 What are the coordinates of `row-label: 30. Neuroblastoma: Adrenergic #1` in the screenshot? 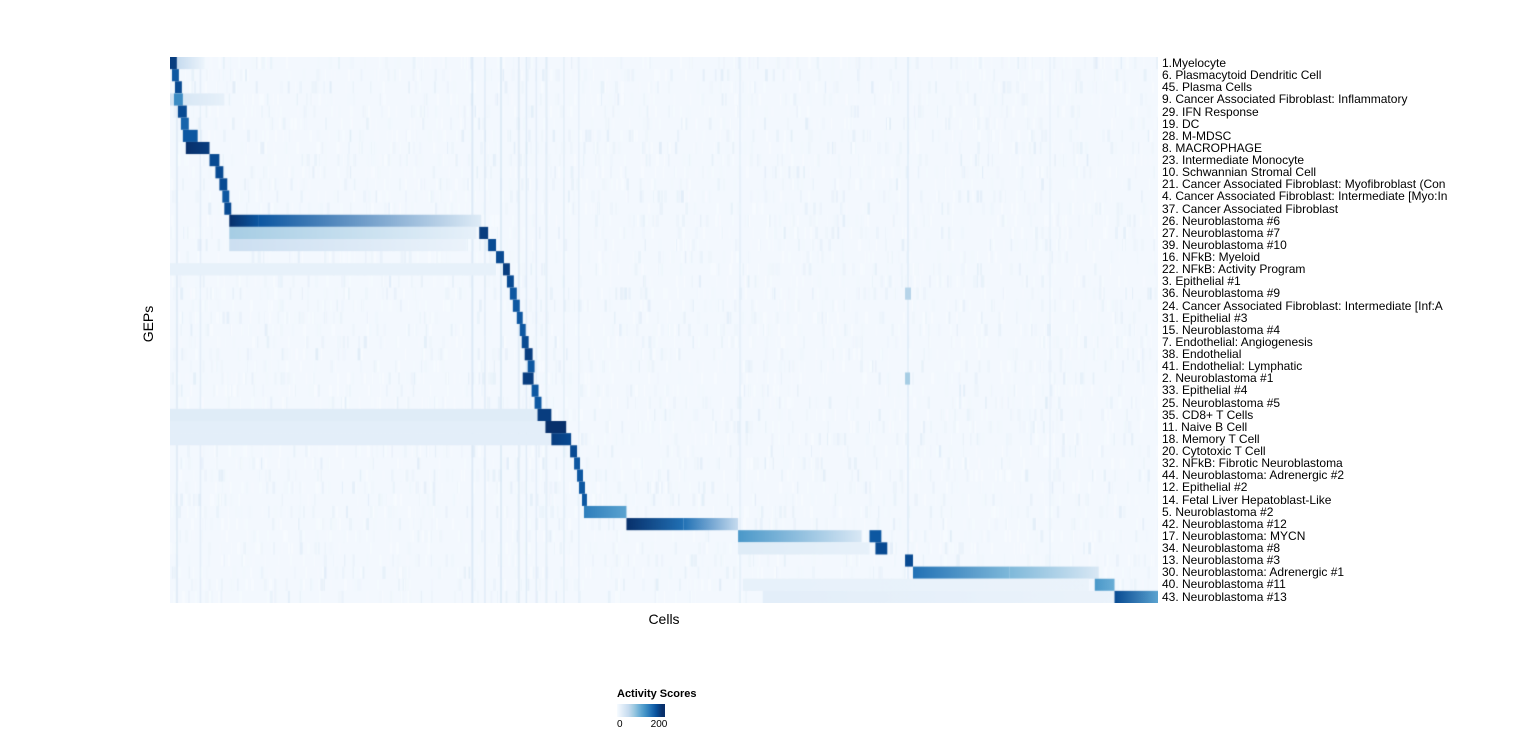 It's located at (1253, 572).